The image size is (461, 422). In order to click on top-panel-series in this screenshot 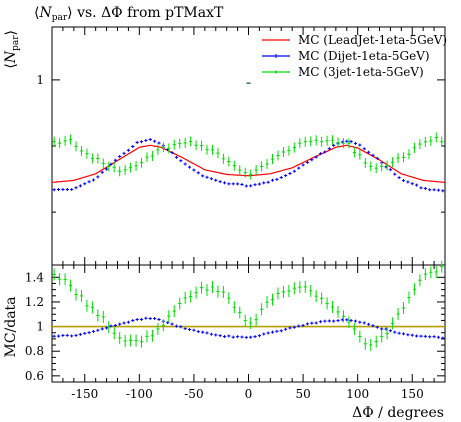, I will do `click(248, 162)`.